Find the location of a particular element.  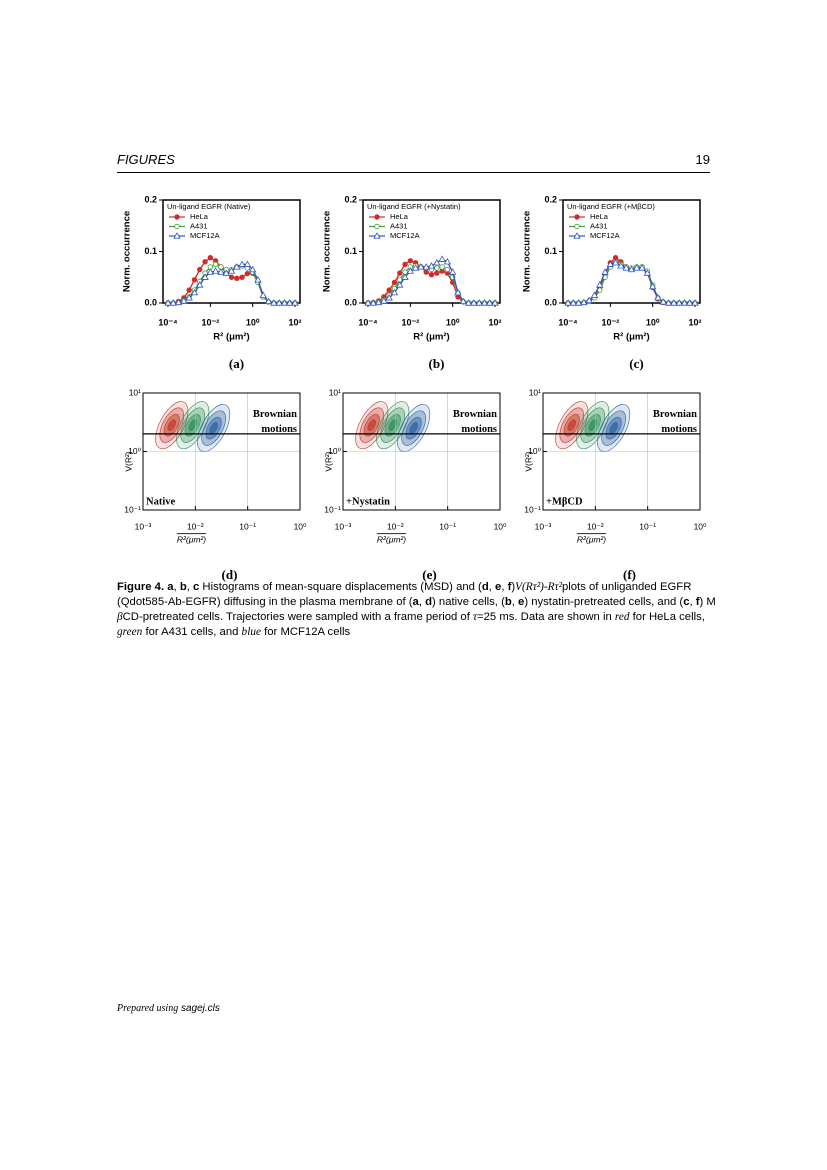

footer-text: Prepared using is located at coordinates (148, 1008).